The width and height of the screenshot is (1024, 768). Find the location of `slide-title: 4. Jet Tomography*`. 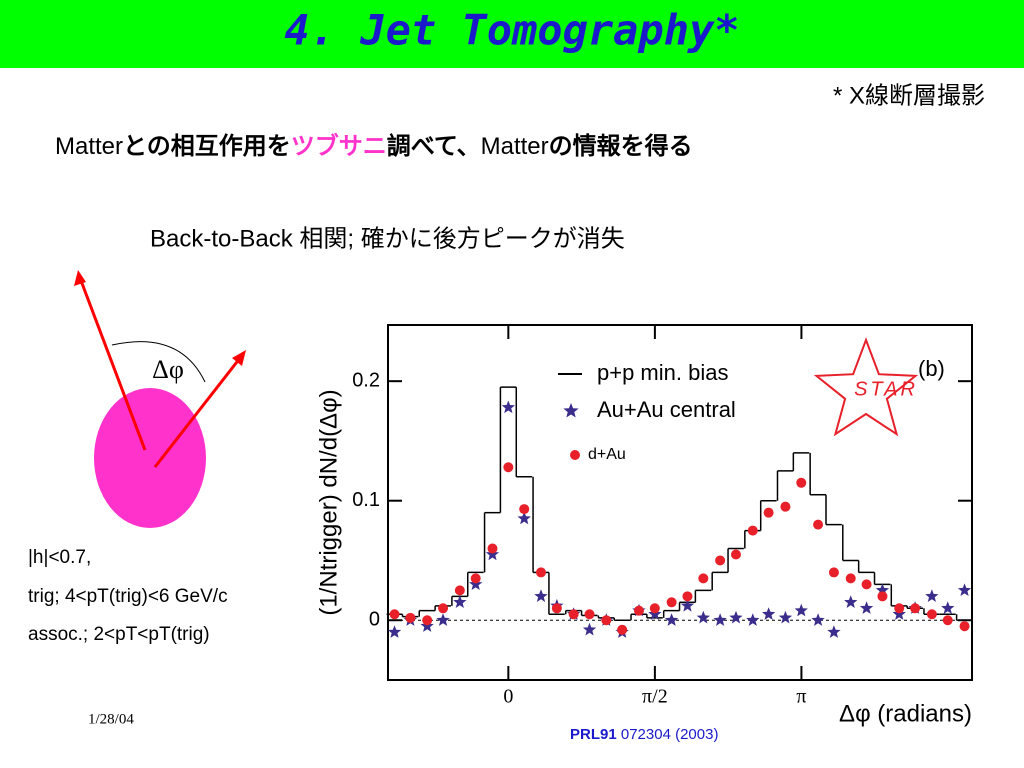

slide-title: 4. Jet Tomography* is located at coordinates (511, 30).